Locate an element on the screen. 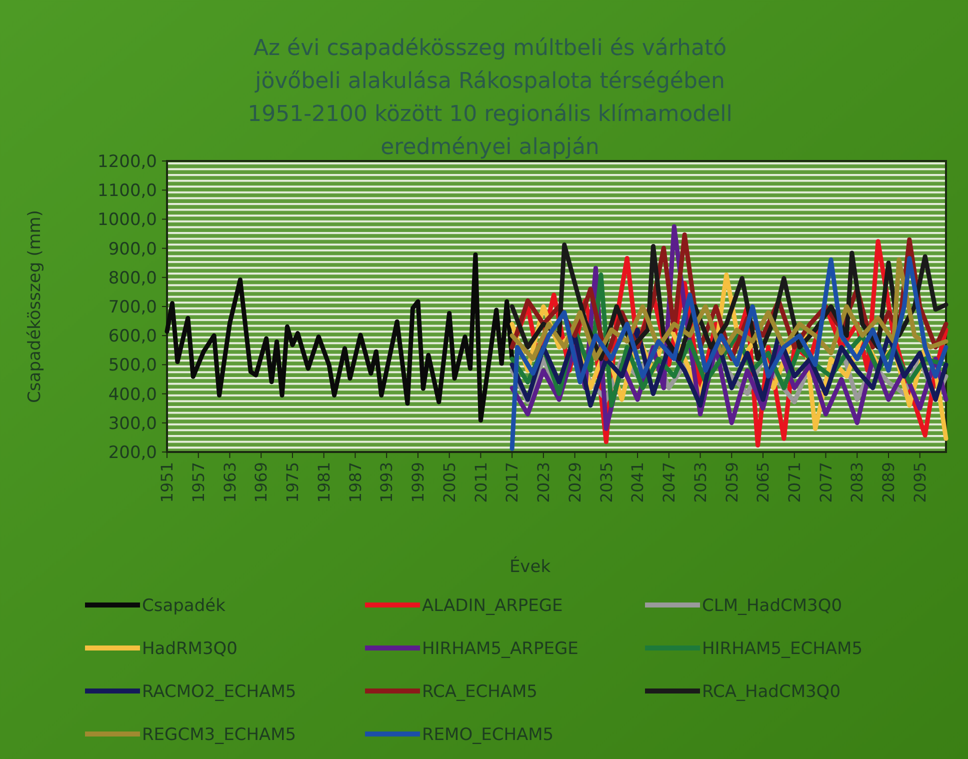 This screenshot has width=968, height=759. x-tick-label: 2029 is located at coordinates (574, 482).